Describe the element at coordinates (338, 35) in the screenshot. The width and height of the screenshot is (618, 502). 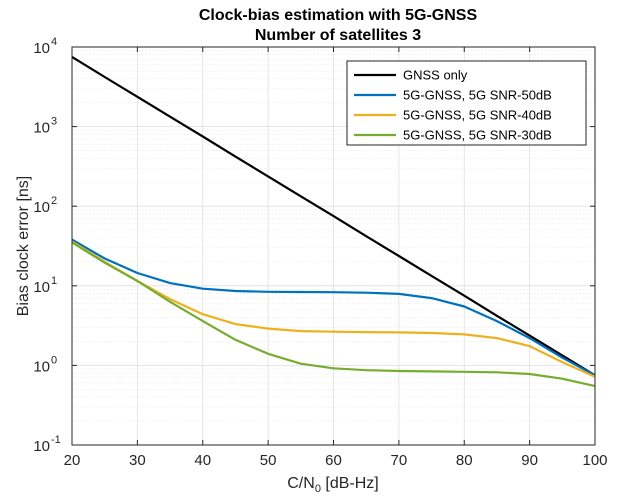
I see `chart-subtitle: Number of satellites 3` at that location.